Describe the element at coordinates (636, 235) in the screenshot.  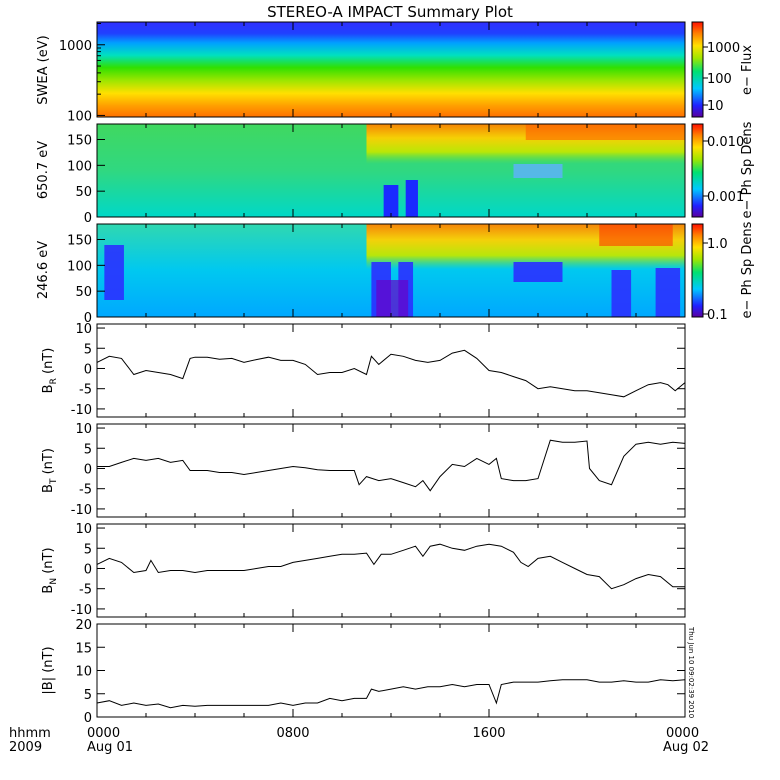
I see `pad-246-peak-band` at that location.